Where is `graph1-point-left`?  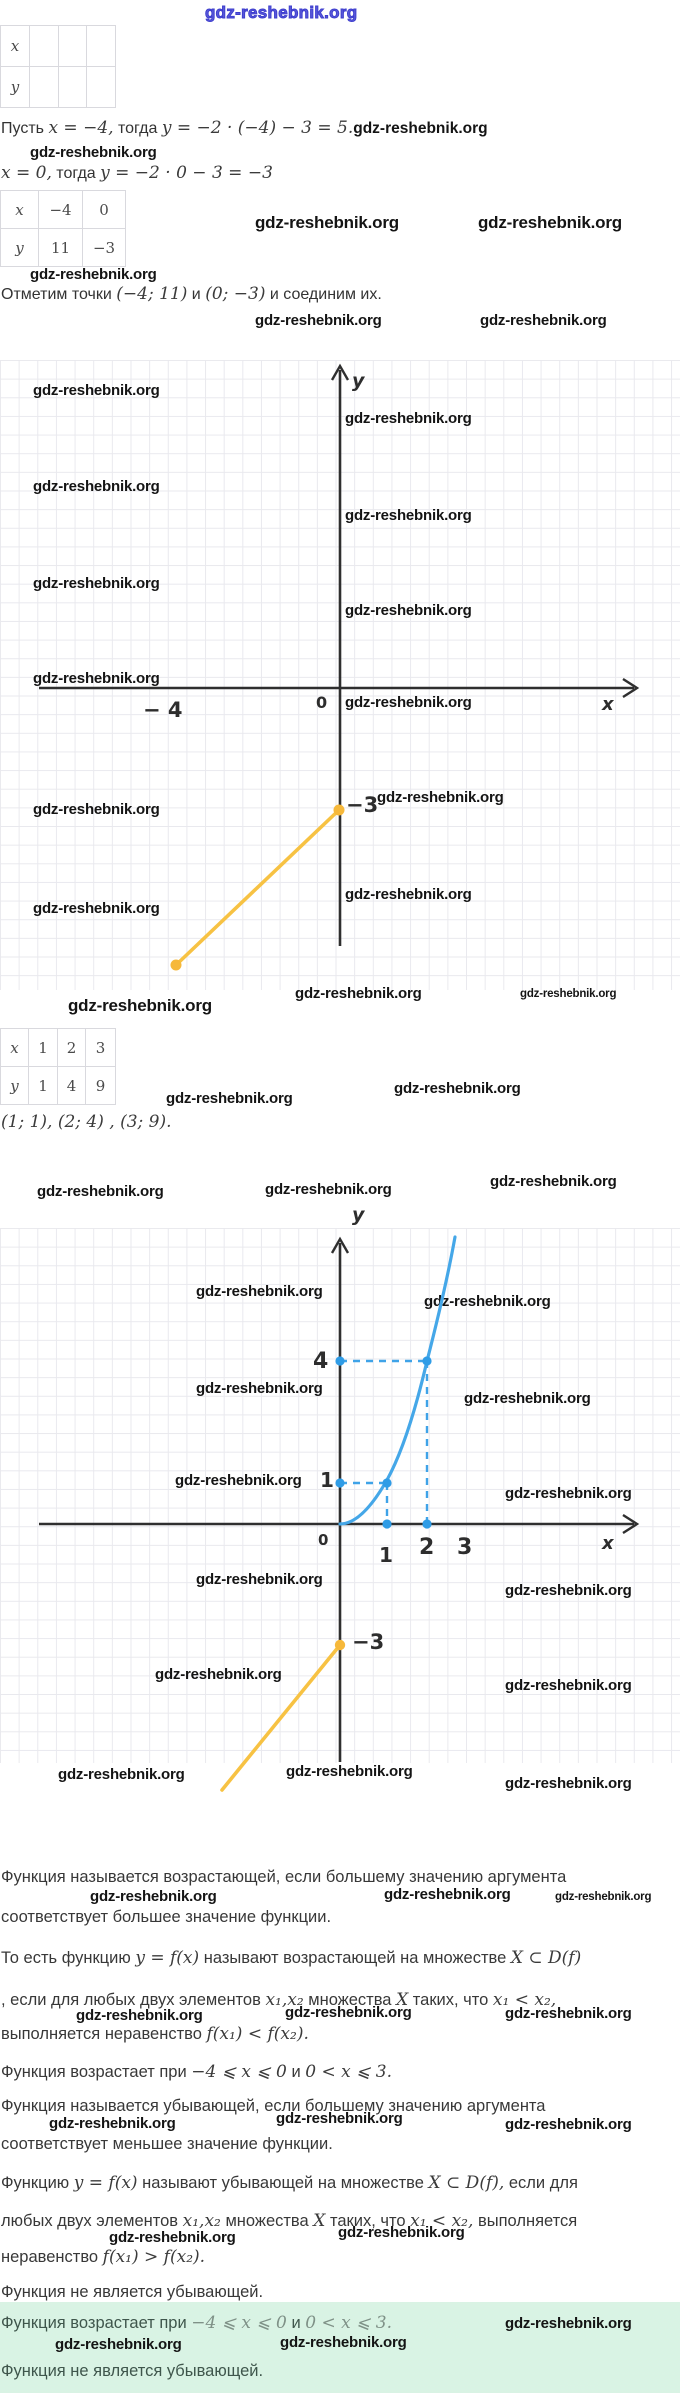
graph1-point-left is located at coordinates (176, 965).